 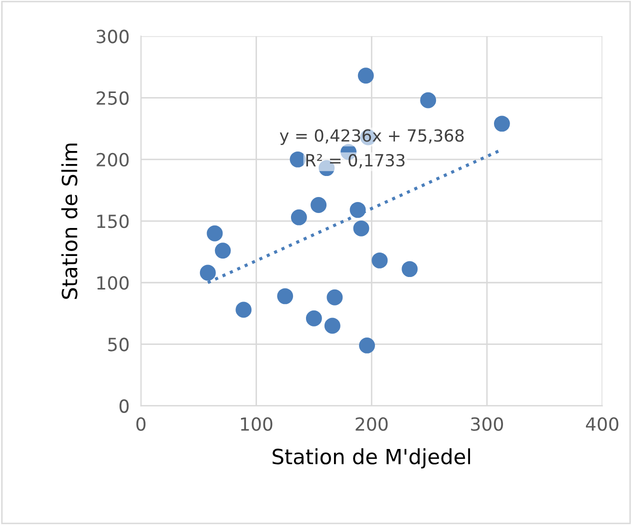 I want to click on y-tick-label: 100, so click(x=113, y=283).